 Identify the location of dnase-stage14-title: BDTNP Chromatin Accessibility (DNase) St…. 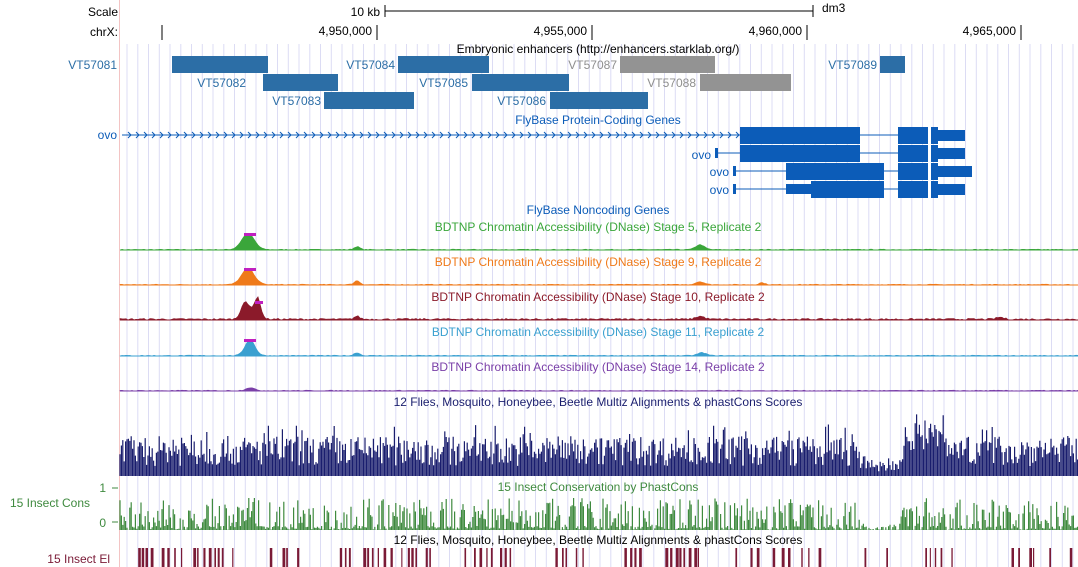
(598, 367).